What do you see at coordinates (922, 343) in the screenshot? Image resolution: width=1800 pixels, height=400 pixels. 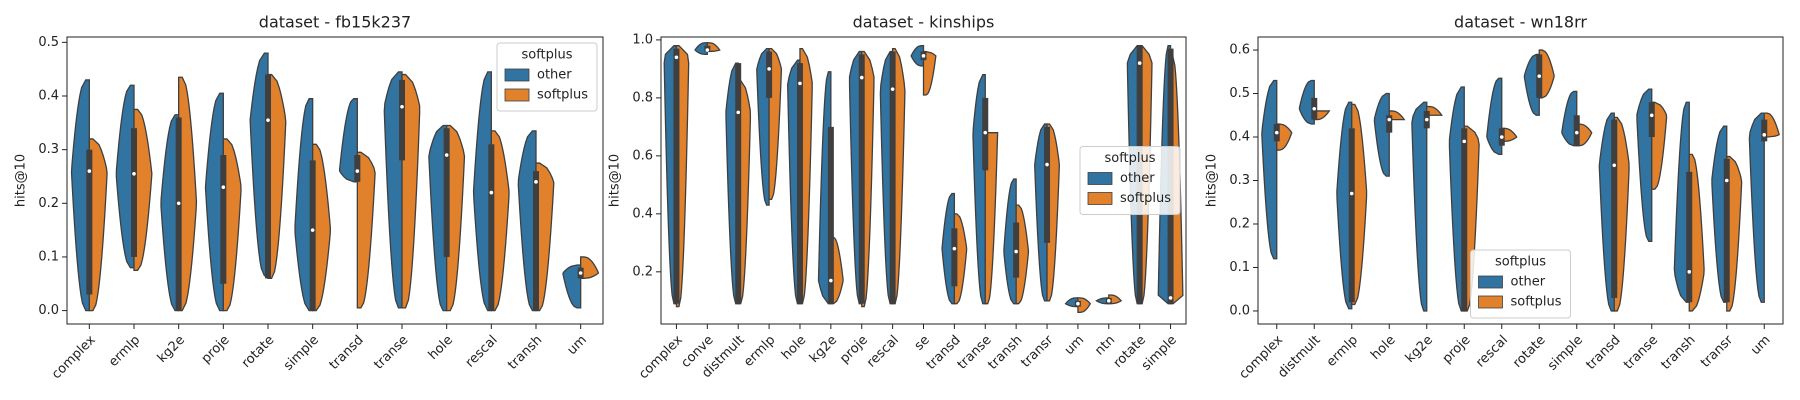 I see `x-tick-label: se` at bounding box center [922, 343].